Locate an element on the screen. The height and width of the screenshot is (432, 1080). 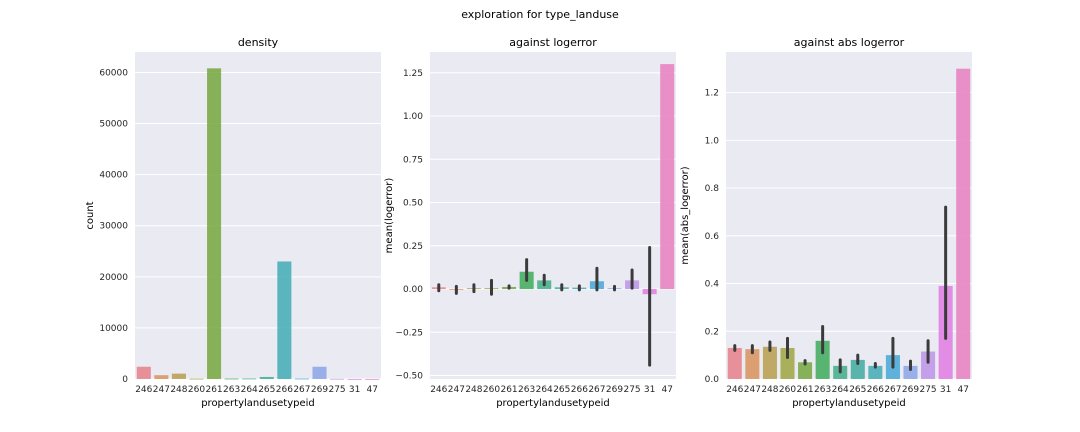
y-tick-label: −0.50 is located at coordinates (409, 377).